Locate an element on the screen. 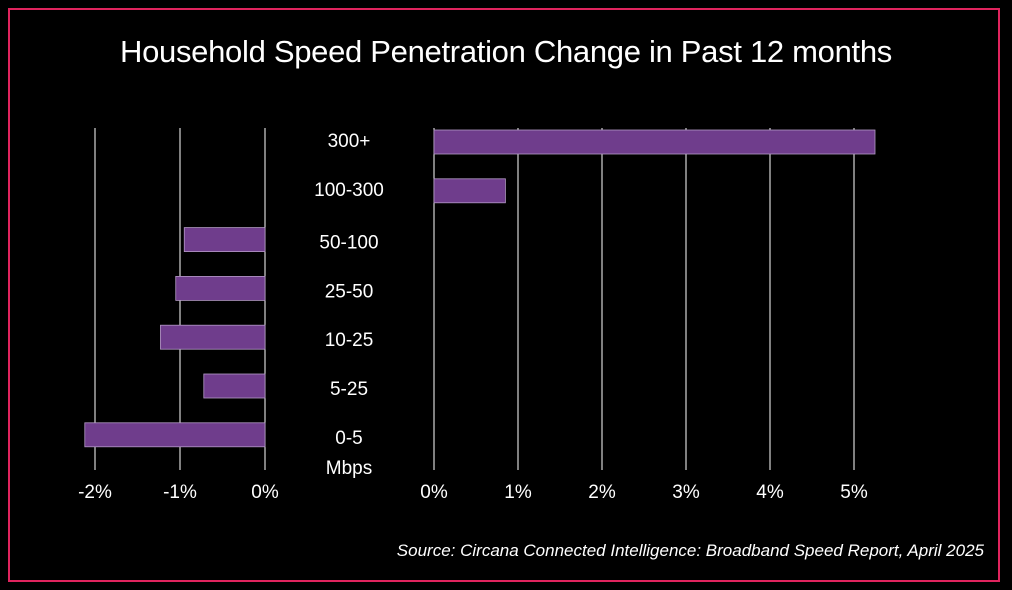 This screenshot has height=590, width=1012. x-tick-label-negative: -2% is located at coordinates (95, 492).